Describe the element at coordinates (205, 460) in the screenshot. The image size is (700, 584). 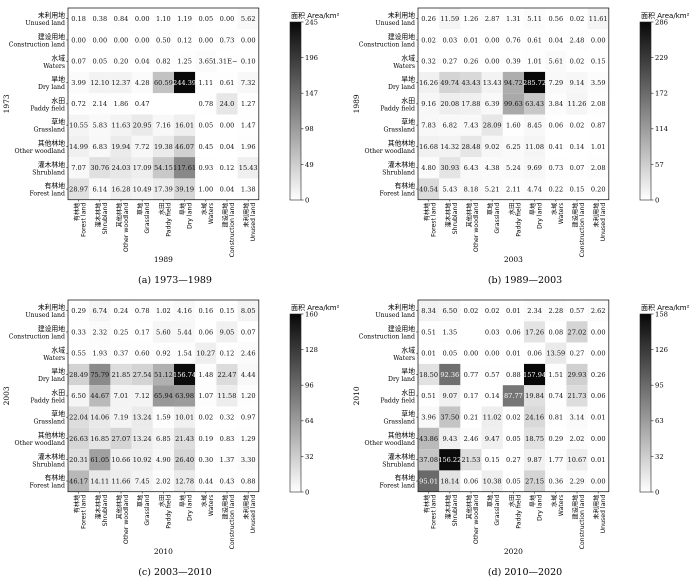
I see `cell-value-label: 0.30` at that location.